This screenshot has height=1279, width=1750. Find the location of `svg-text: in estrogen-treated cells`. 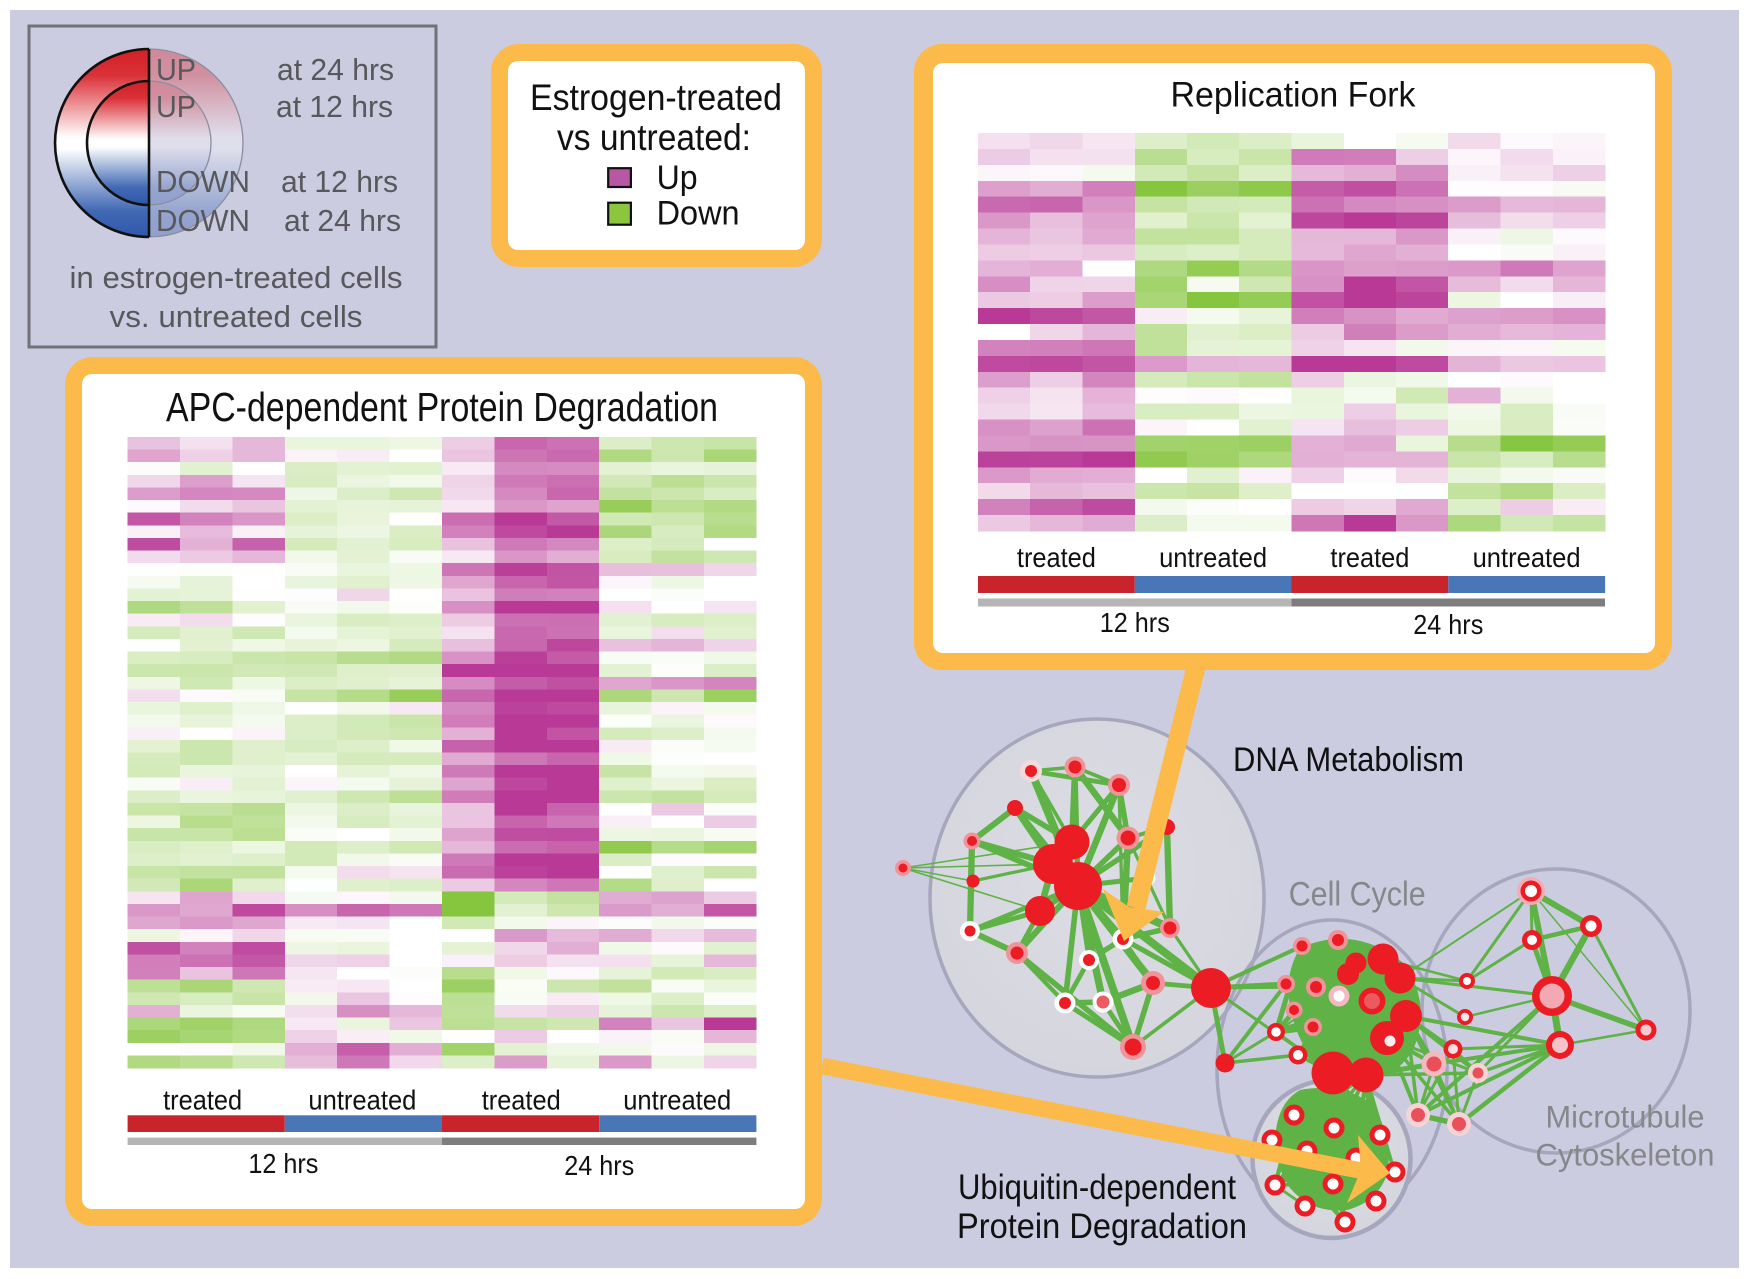

svg-text: in estrogen-treated cells is located at coordinates (236, 277).